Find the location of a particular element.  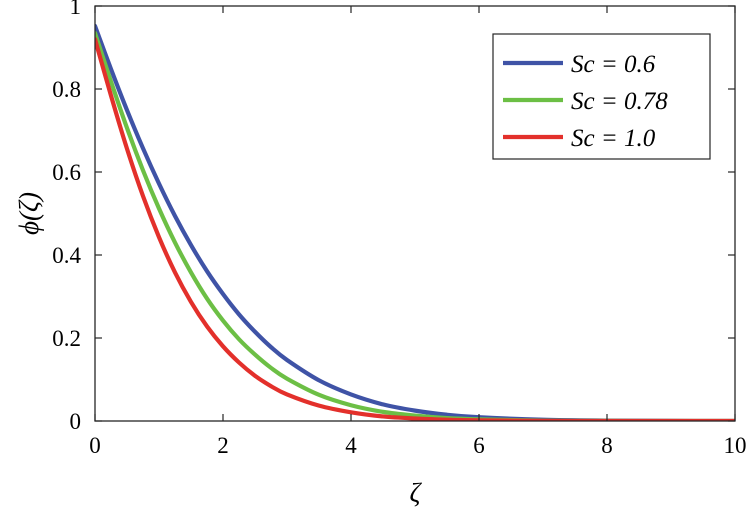

x-tick-label: 10 is located at coordinates (735, 445).